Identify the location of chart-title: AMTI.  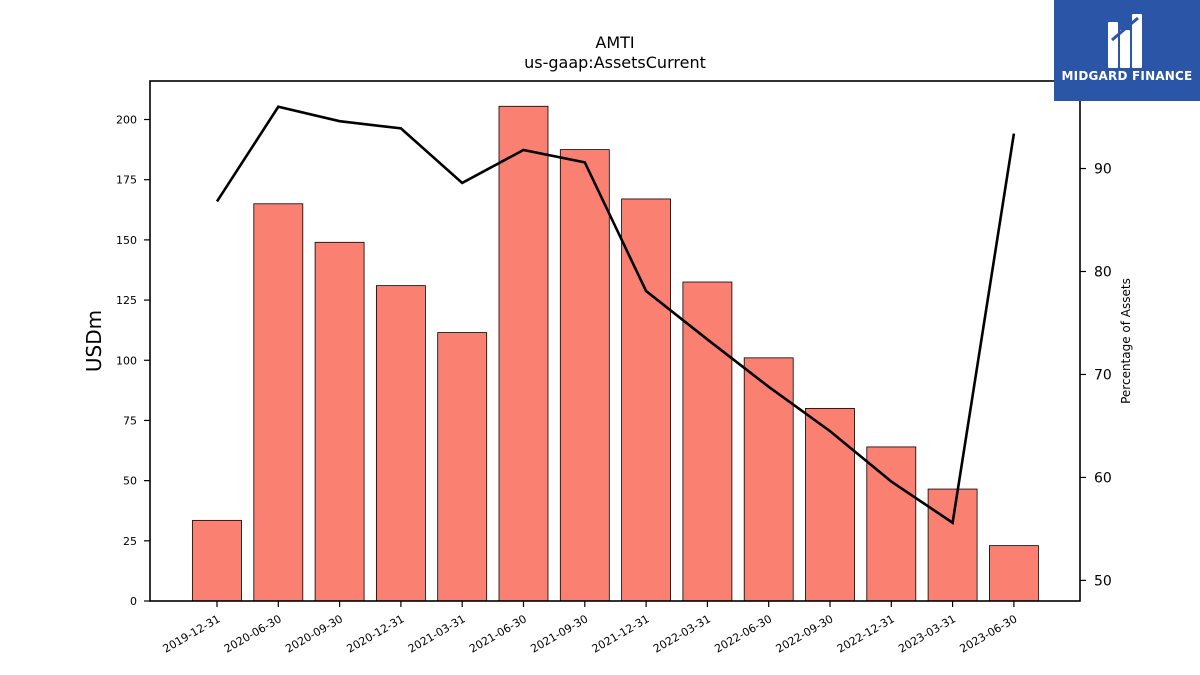
(615, 42).